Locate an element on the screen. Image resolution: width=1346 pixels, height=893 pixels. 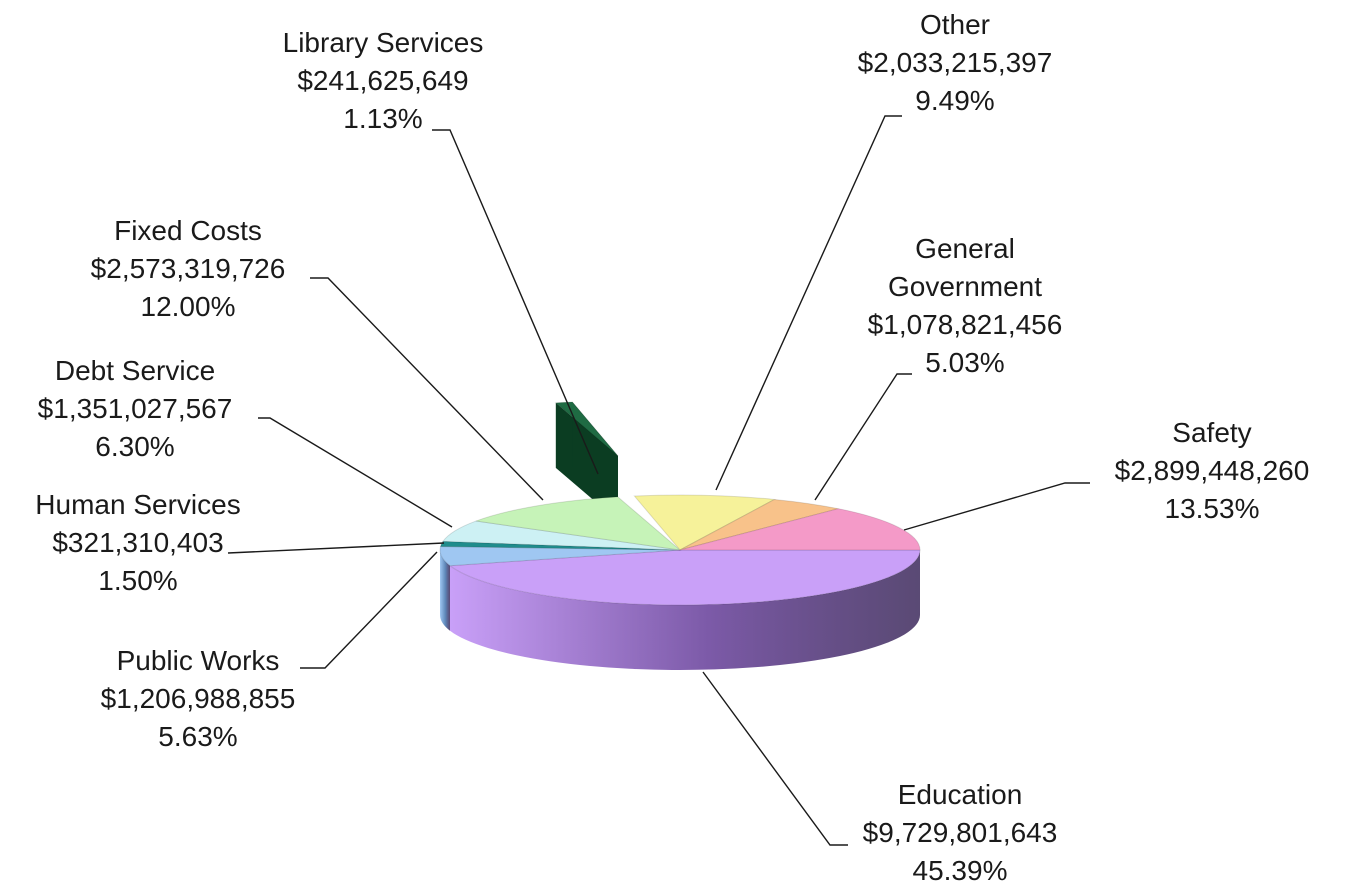
slice-label-value: $1,206,988,855 is located at coordinates (198, 699).